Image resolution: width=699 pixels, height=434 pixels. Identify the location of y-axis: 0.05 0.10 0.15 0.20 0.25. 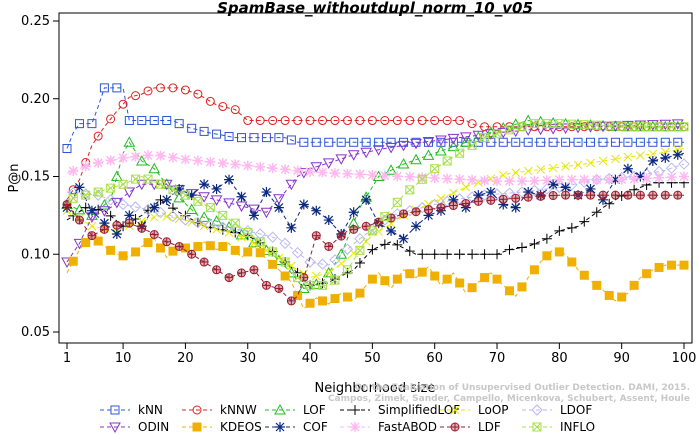
(40, 177).